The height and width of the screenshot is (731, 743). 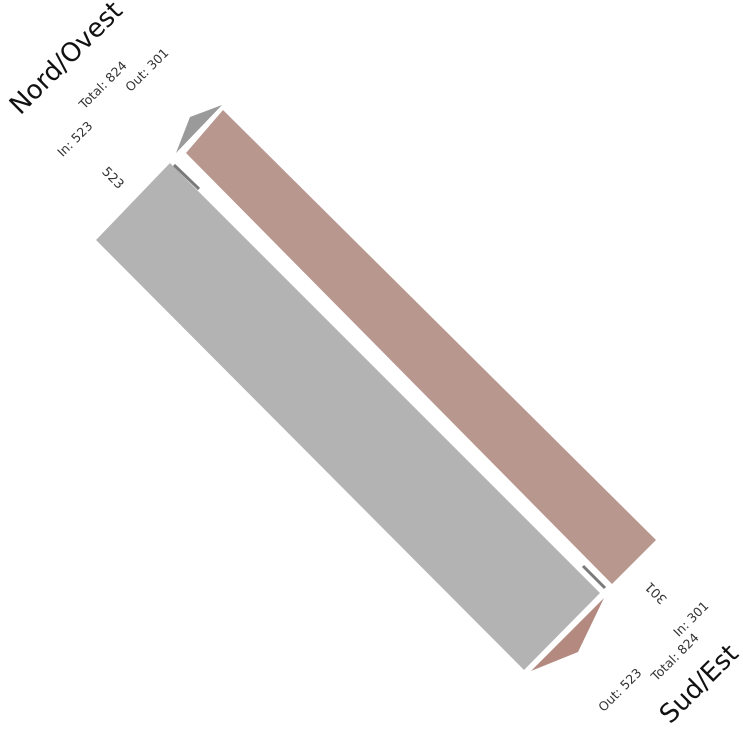 I want to click on node-edge-nord-ovest, so click(x=186, y=177).